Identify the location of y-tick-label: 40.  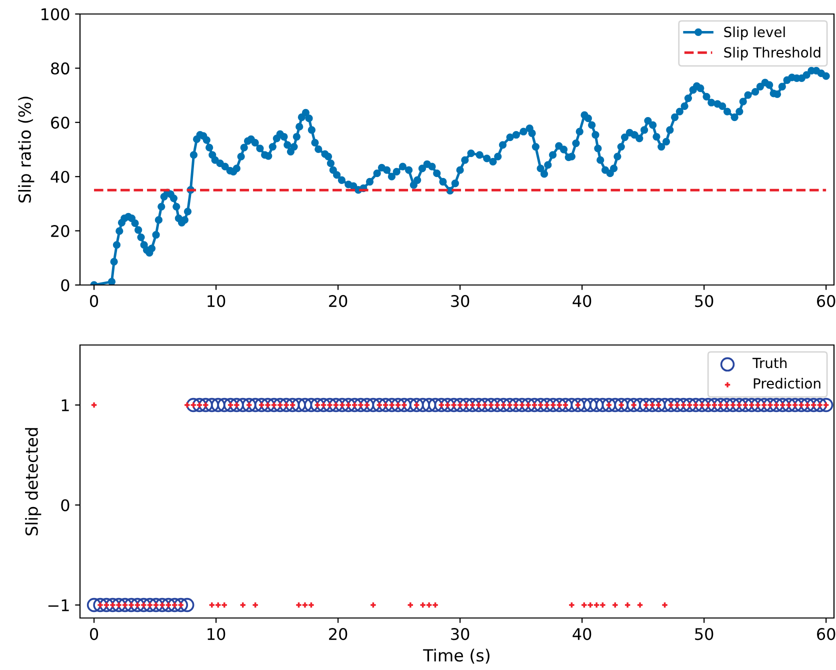
(60, 176).